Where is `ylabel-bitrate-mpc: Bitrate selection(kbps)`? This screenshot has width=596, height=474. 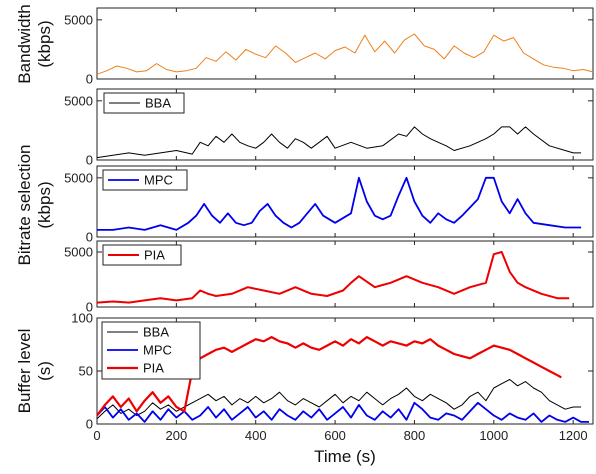 ylabel-bitrate-mpc: Bitrate selection(kbps) is located at coordinates (34, 205).